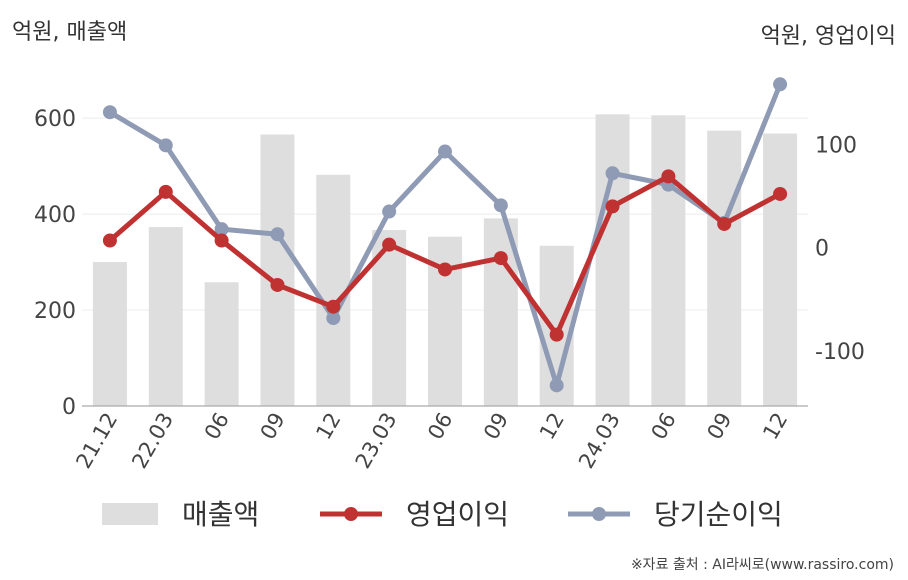 The width and height of the screenshot is (908, 580). I want to click on x-tick-label: 22.03, so click(152, 441).